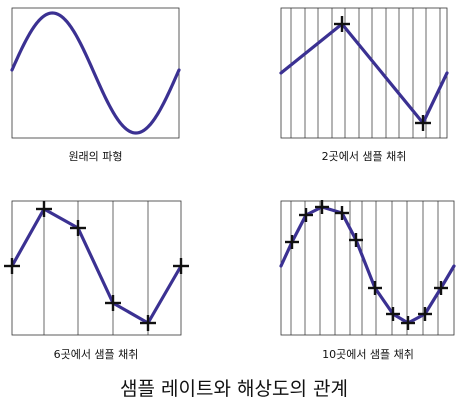  What do you see at coordinates (234, 389) in the screenshot?
I see `figure-title: 샘플 레이트와 해상도의 관계` at bounding box center [234, 389].